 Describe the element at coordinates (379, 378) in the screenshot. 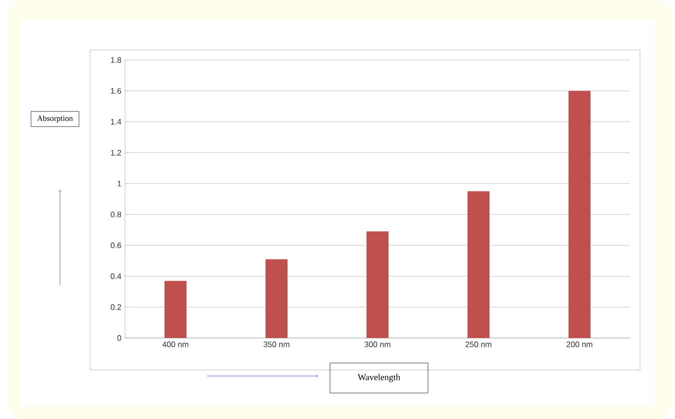

I see `x-axis-title: Wavelength` at that location.